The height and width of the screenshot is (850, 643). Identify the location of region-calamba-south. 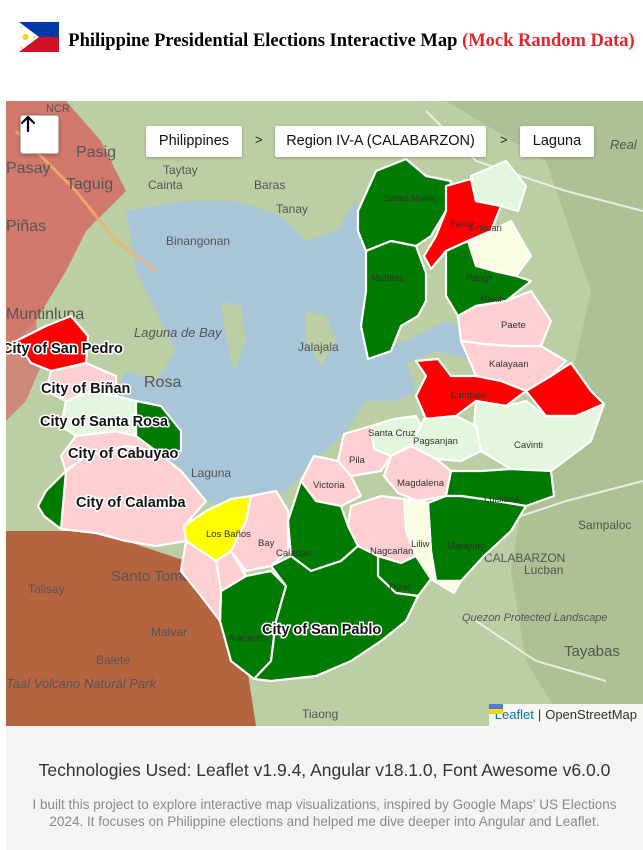
(201, 581).